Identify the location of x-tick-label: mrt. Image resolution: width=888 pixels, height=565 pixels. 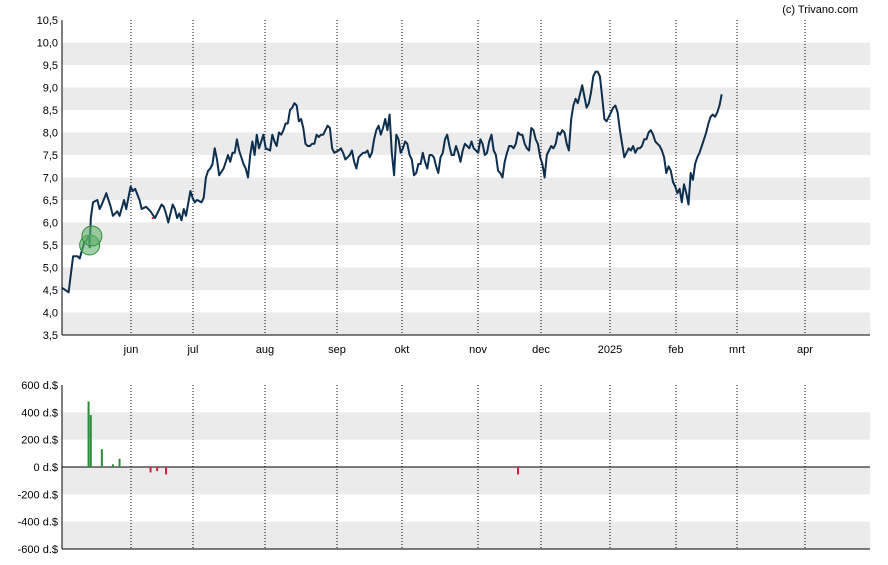
(737, 350).